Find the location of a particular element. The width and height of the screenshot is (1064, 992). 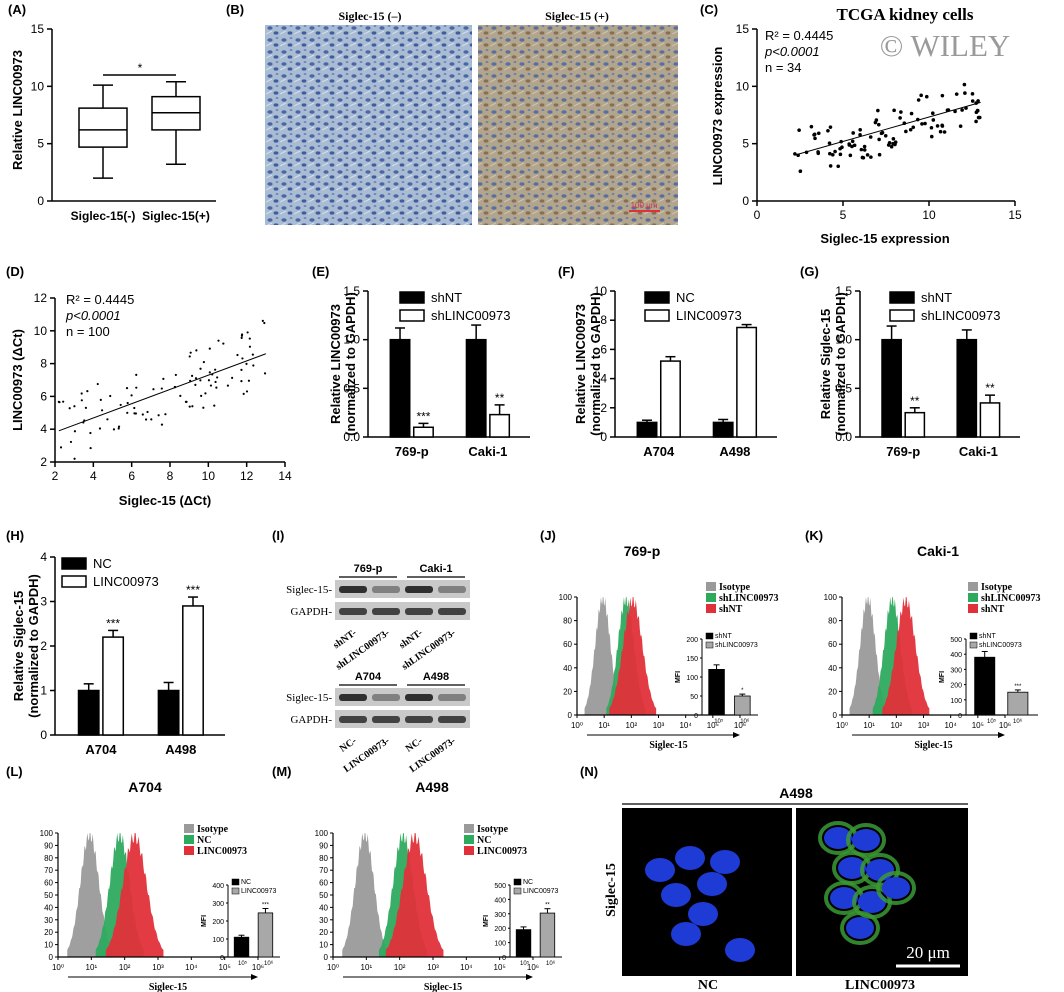

x-tick-label: 12 is located at coordinates (247, 476).